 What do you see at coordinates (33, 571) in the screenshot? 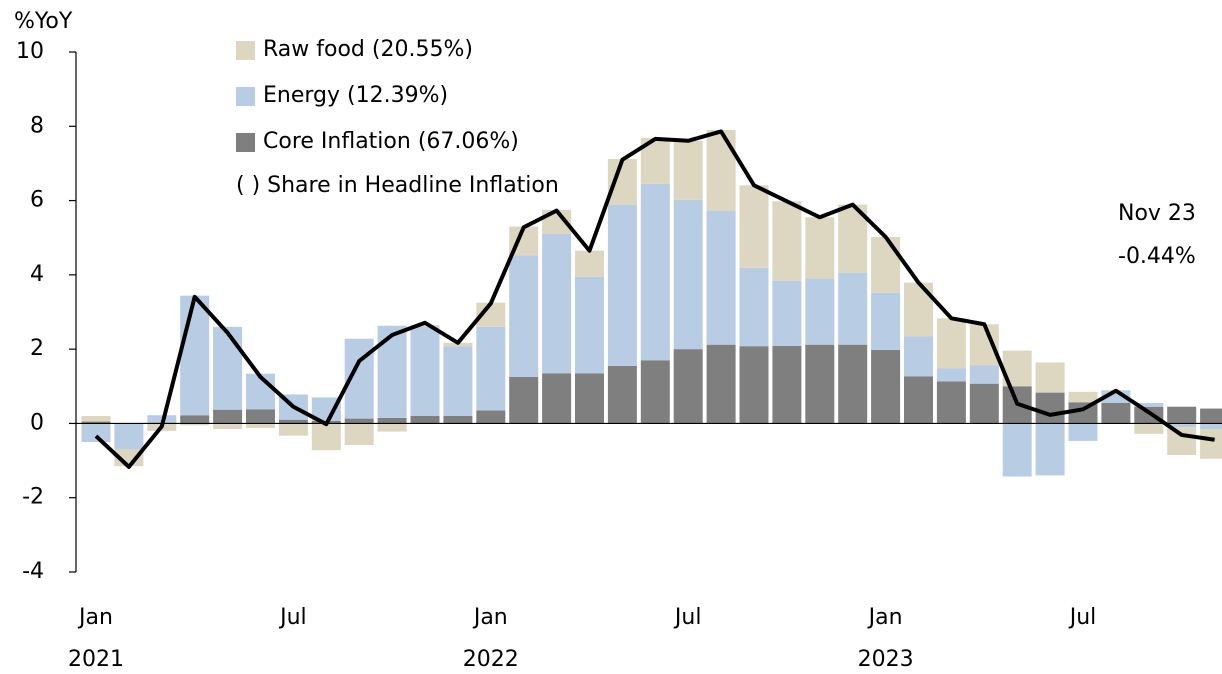
I see `y-tick-label: -4` at bounding box center [33, 571].